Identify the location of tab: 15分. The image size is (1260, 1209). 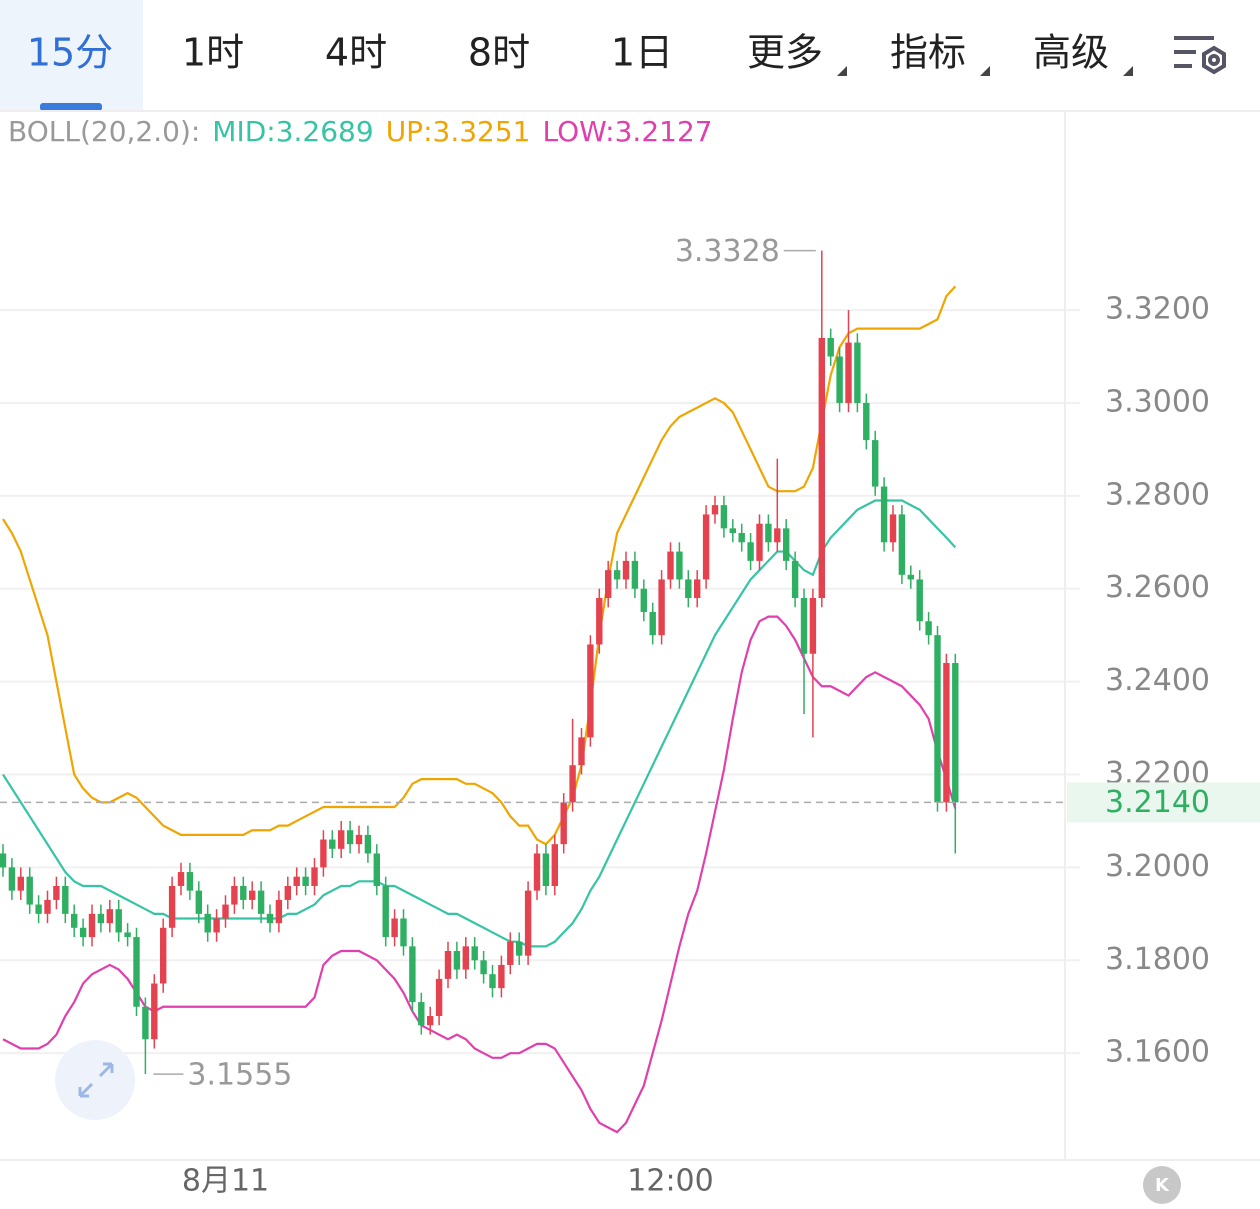
(70, 53).